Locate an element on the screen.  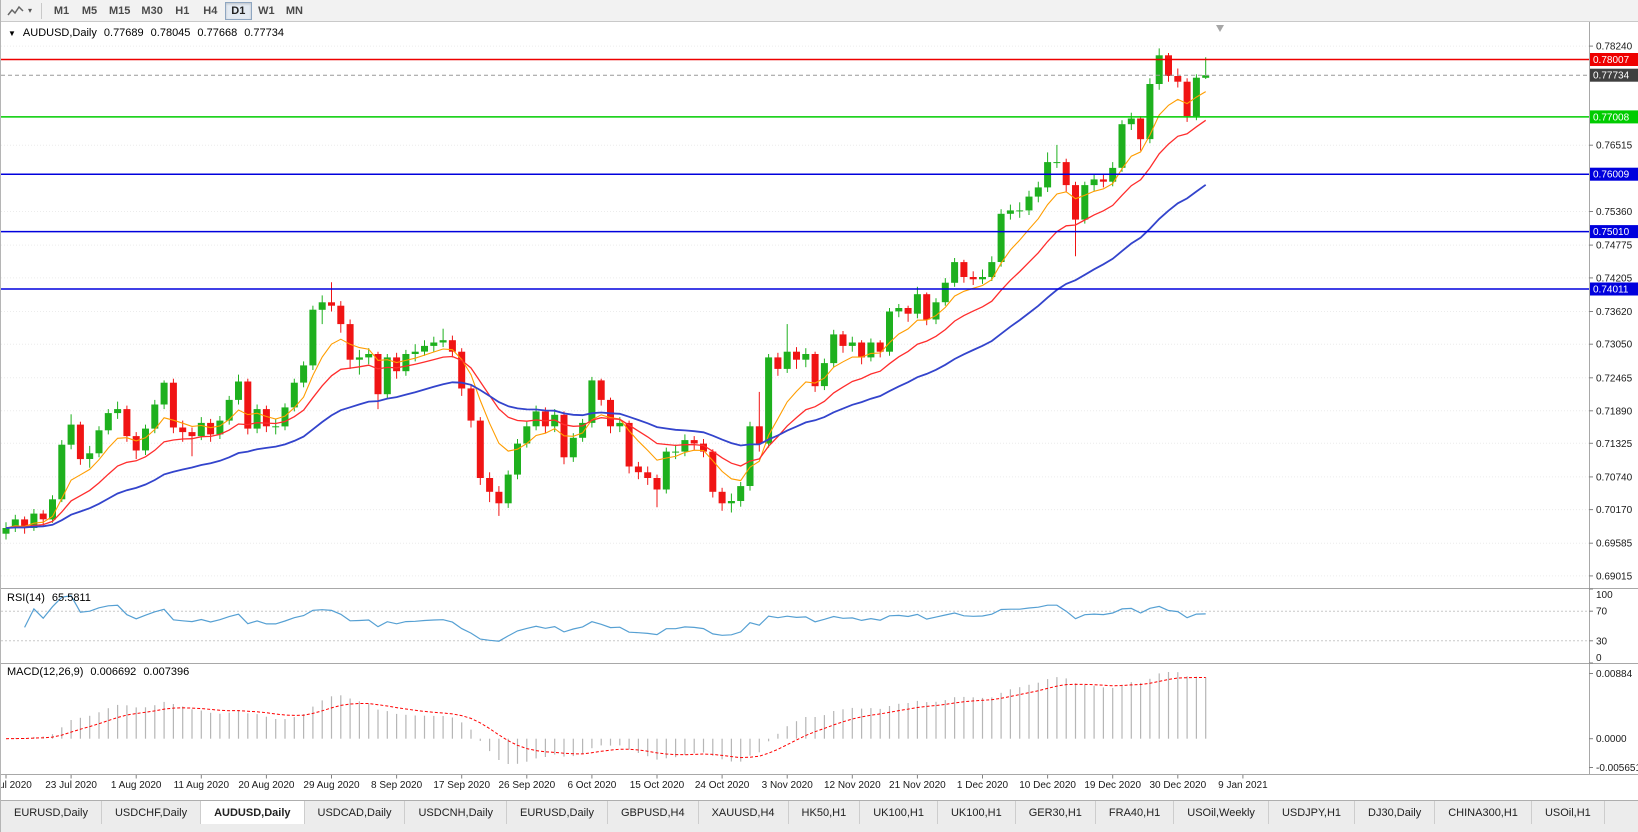
tab-gbpusd-h4: GBPUSD,H4 is located at coordinates (653, 812).